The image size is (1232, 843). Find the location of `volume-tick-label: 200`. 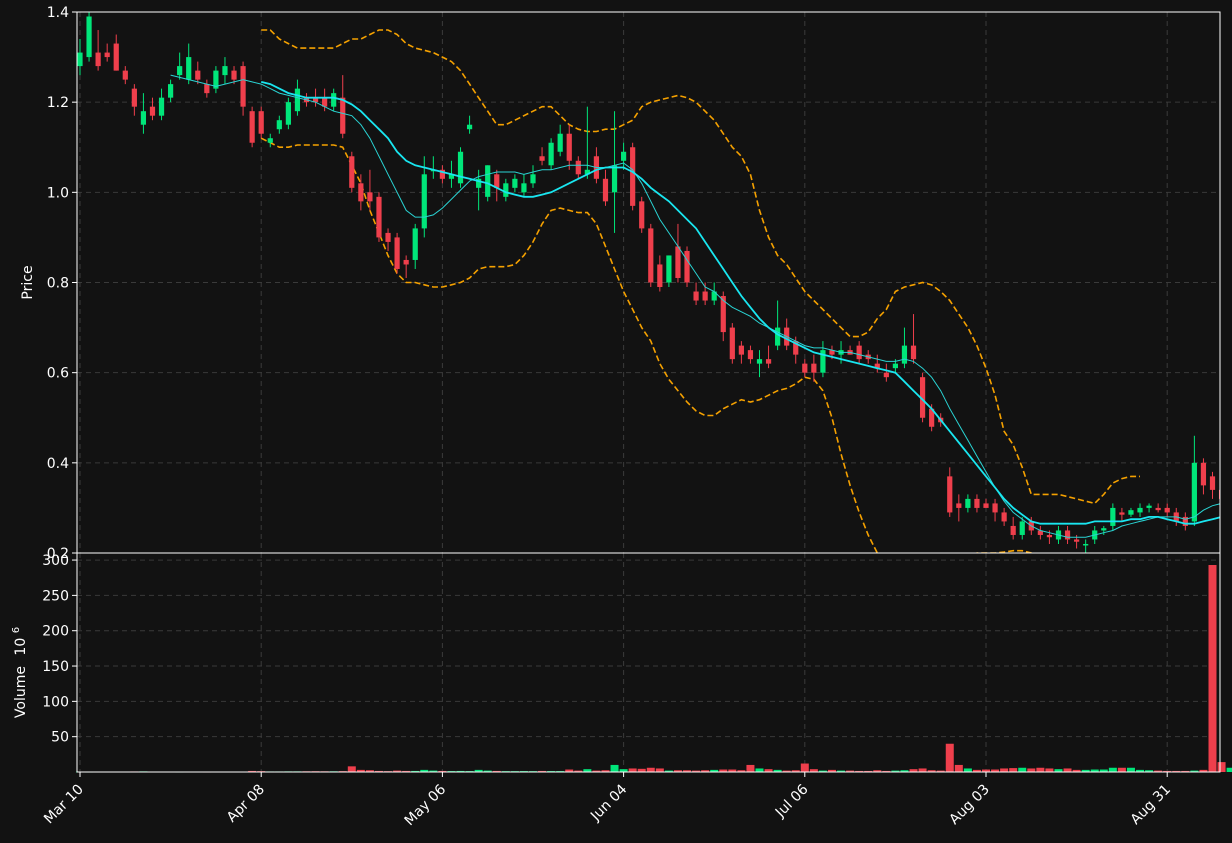

volume-tick-label: 200 is located at coordinates (55, 632).